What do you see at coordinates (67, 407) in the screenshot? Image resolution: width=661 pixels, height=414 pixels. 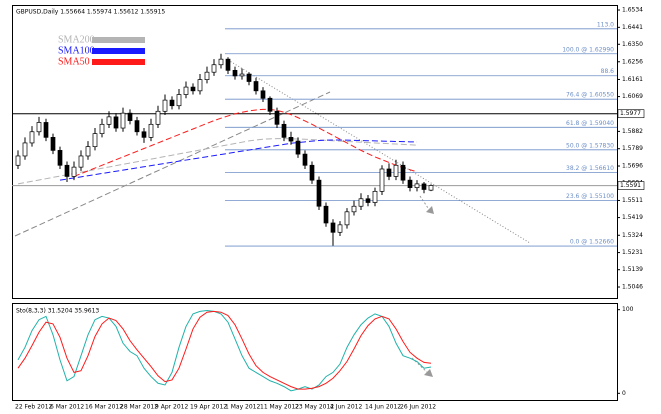 I see `x-tick-label: 6 Mar 2012` at bounding box center [67, 407].